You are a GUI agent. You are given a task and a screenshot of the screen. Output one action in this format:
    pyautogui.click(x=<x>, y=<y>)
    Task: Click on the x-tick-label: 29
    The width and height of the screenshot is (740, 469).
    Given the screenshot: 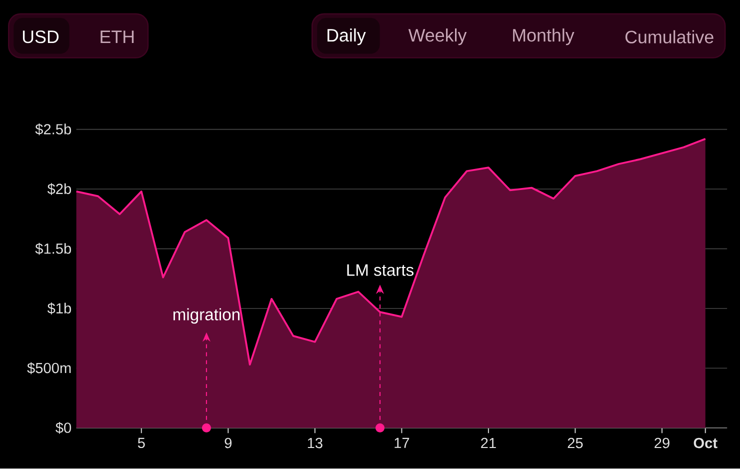 What is the action you would take?
    pyautogui.click(x=662, y=443)
    